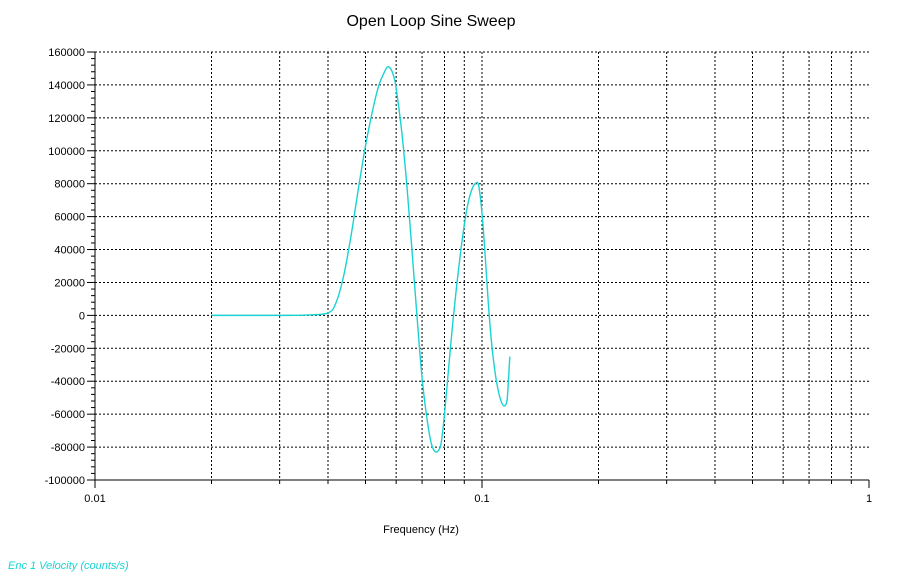  What do you see at coordinates (421, 530) in the screenshot?
I see `x-axis-title: Frequency (Hz)` at bounding box center [421, 530].